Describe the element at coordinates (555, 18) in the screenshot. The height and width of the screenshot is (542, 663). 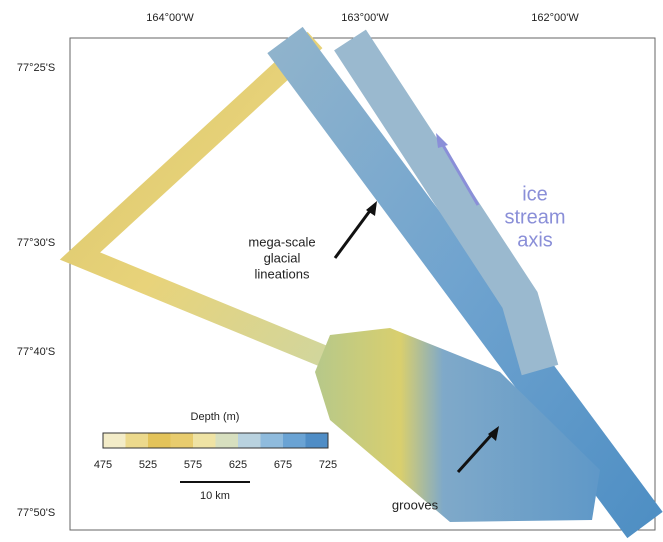
I see `longitude-label: 162°00'W` at that location.